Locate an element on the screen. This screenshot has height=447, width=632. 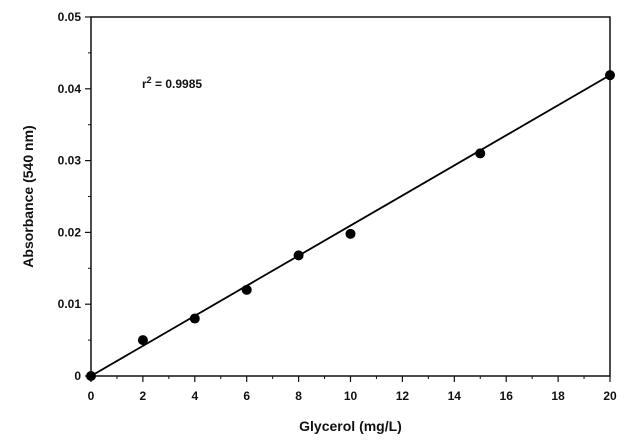
y-tick-label: 0 is located at coordinates (77, 376).